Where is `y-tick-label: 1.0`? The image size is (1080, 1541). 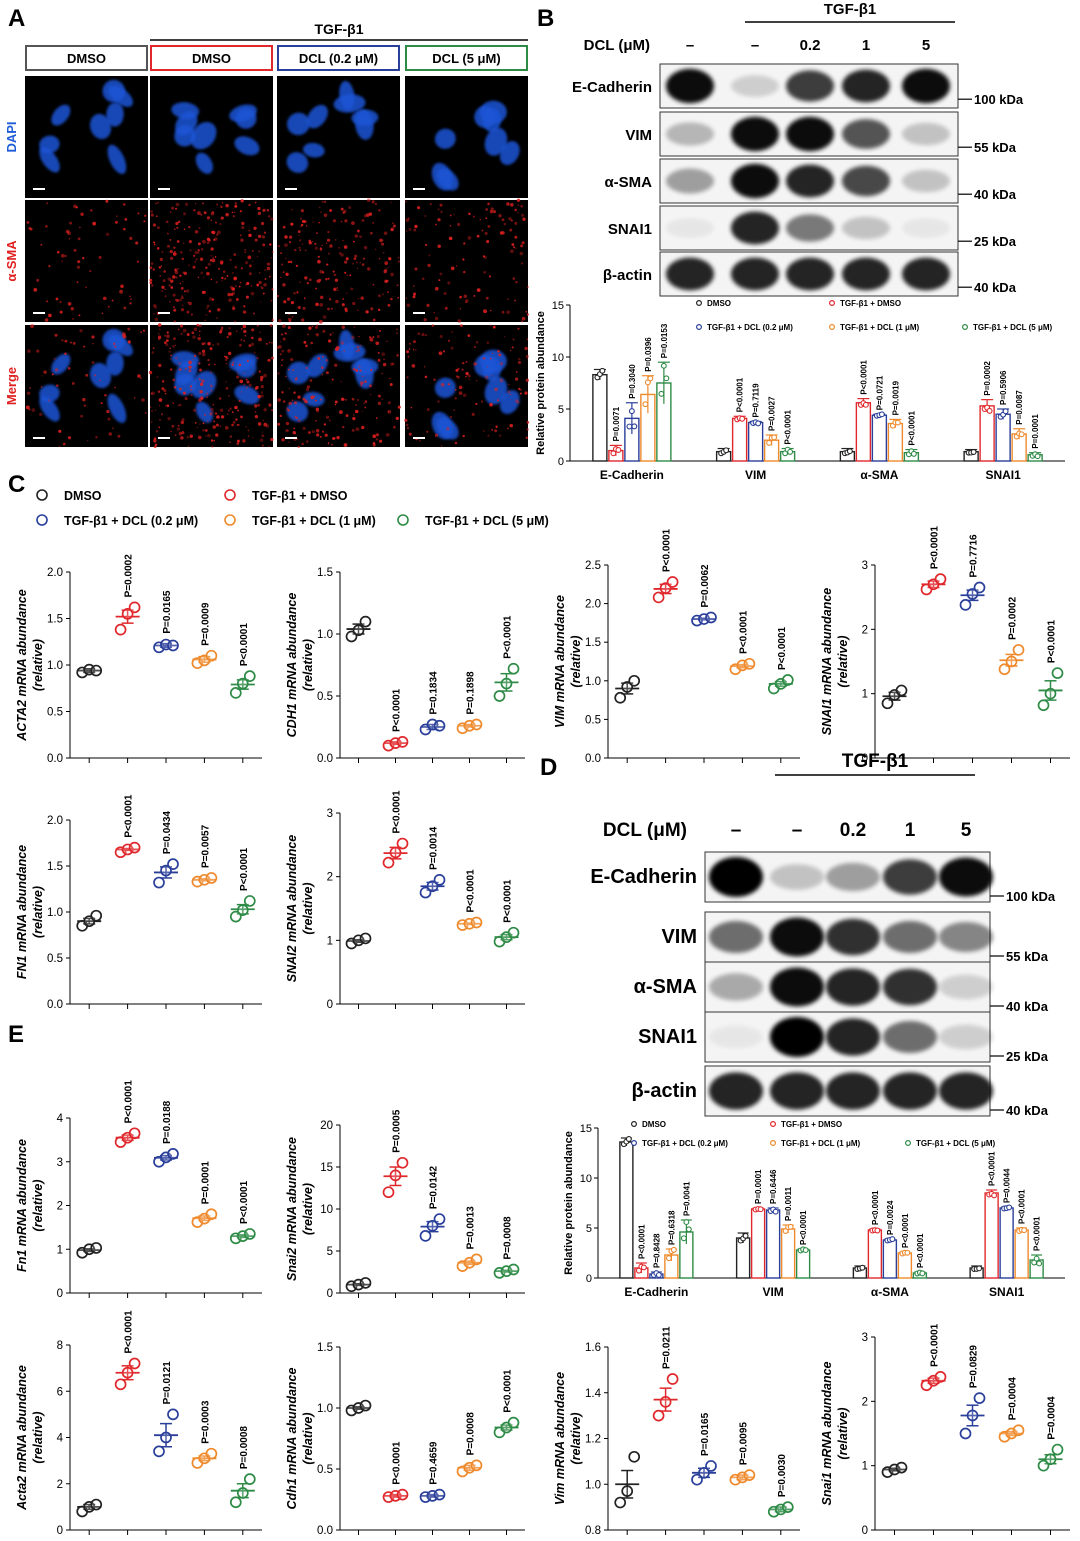
y-tick-label: 1.0 is located at coordinates (55, 666).